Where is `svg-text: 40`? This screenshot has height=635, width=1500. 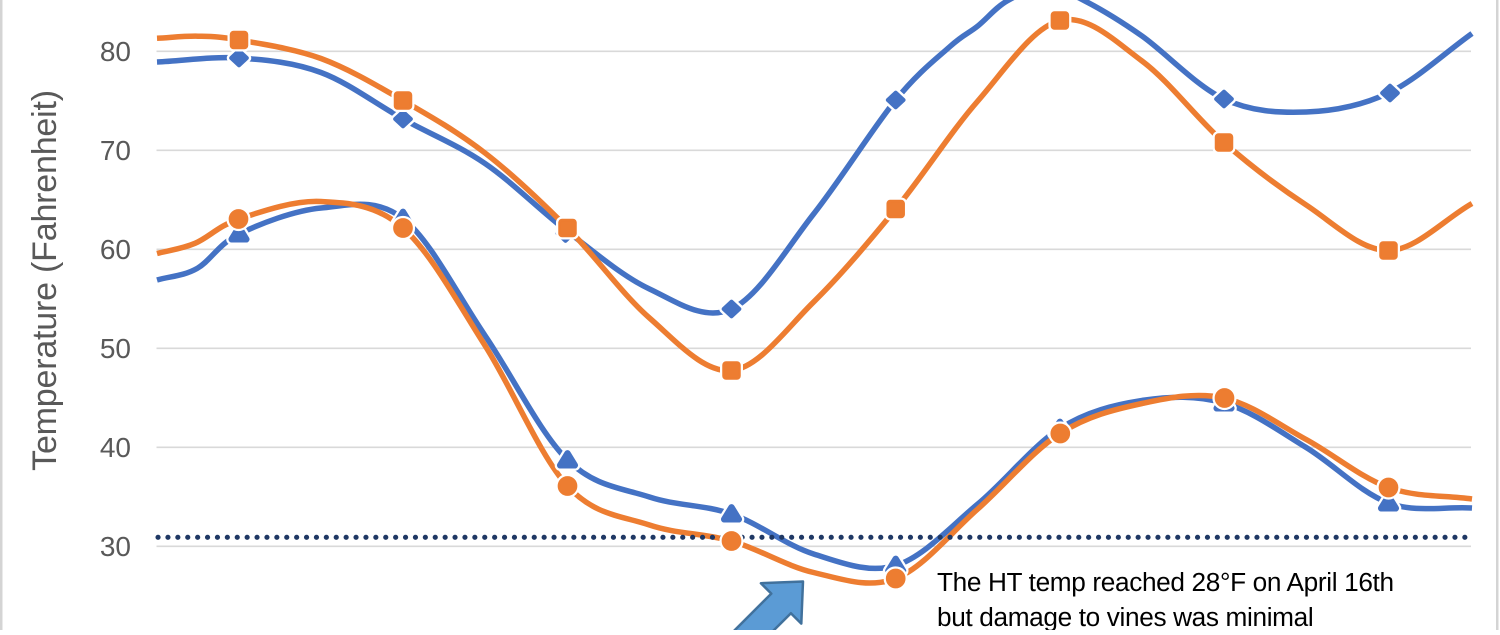 svg-text: 40 is located at coordinates (115, 447).